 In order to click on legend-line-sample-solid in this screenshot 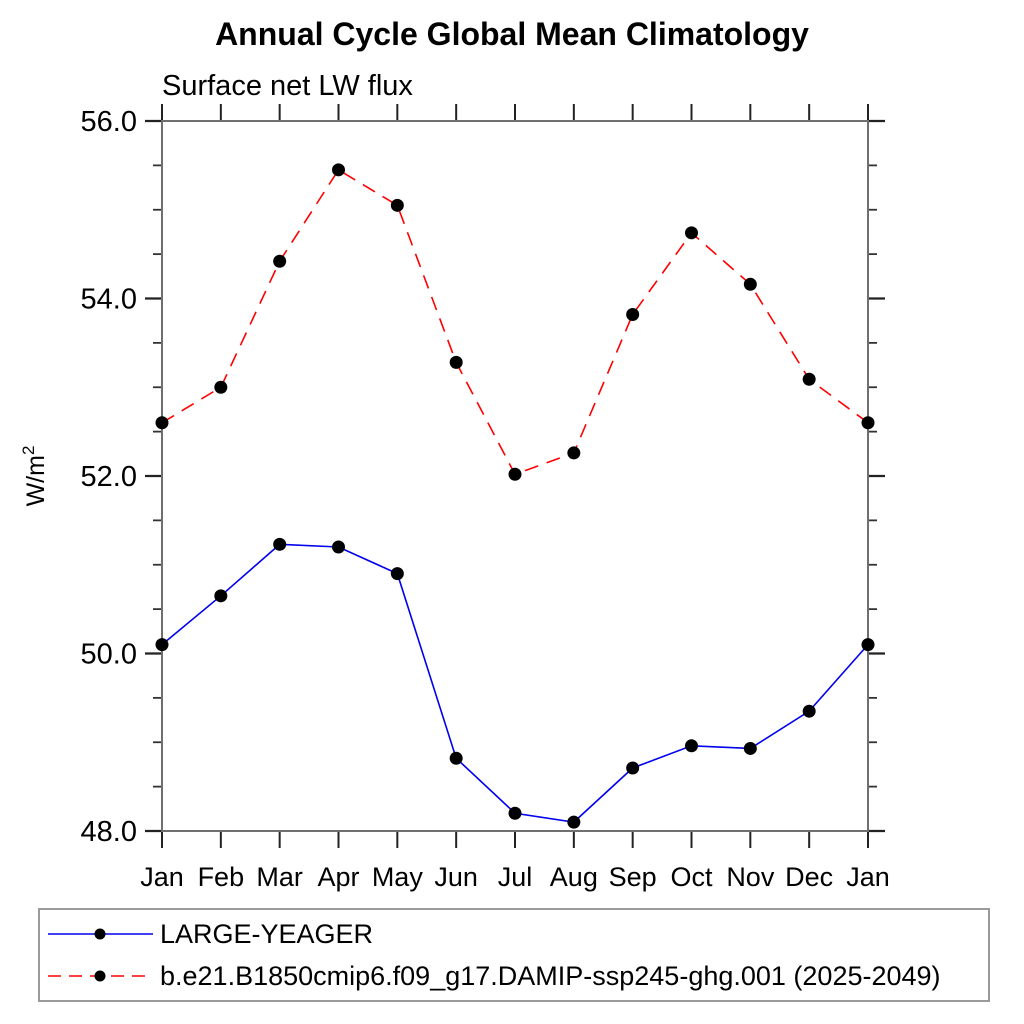, I will do `click(100, 934)`.